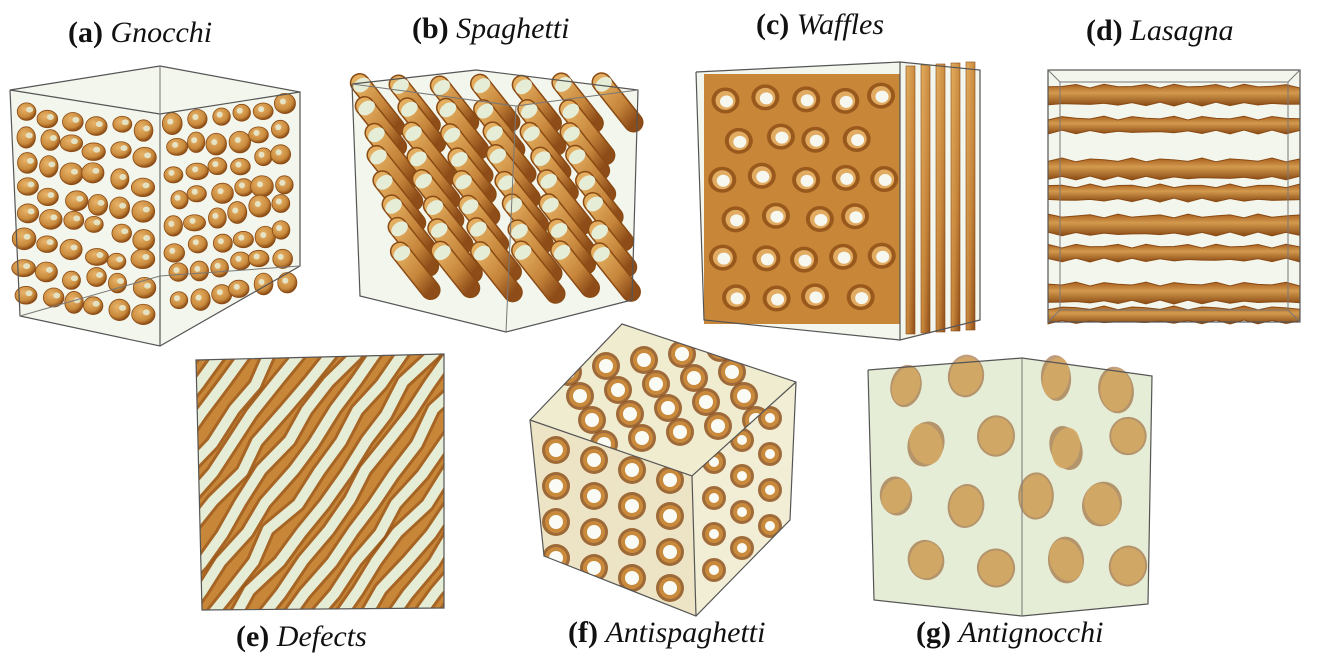 Image resolution: width=1341 pixels, height=670 pixels. I want to click on panel-name: Lasagna, so click(1182, 30).